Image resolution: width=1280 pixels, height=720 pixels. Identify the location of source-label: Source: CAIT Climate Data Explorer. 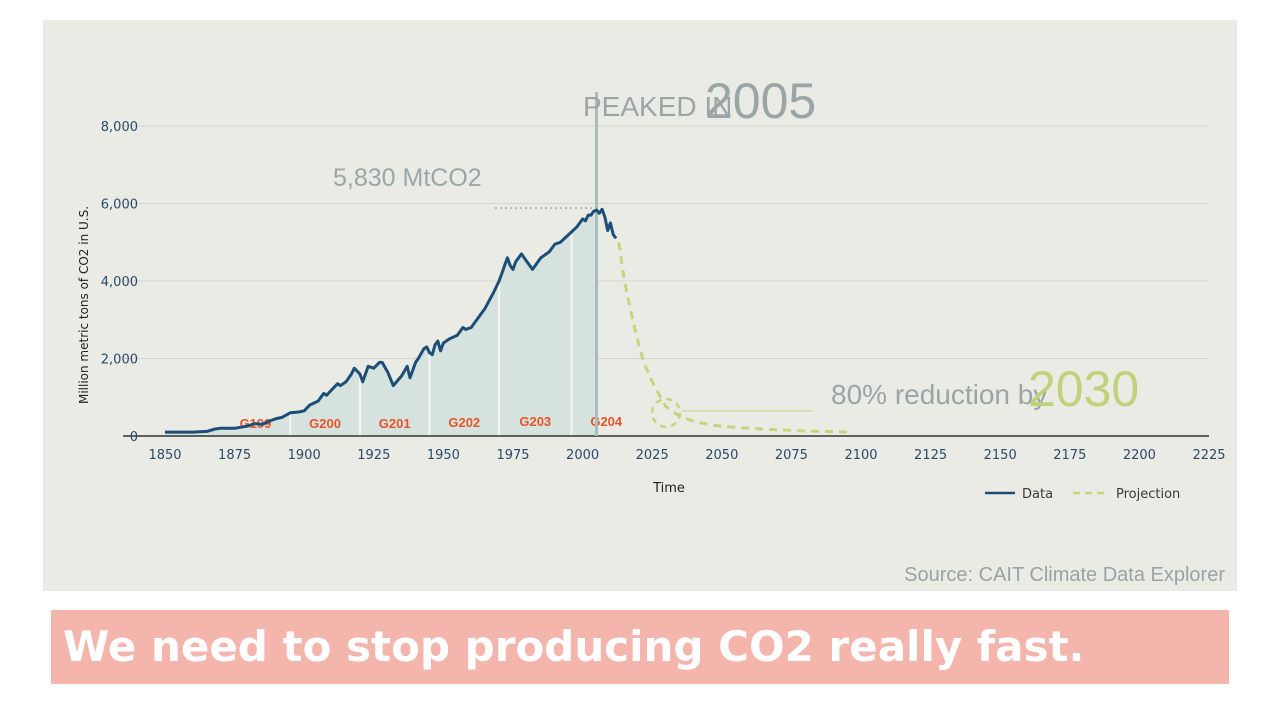
(1064, 575).